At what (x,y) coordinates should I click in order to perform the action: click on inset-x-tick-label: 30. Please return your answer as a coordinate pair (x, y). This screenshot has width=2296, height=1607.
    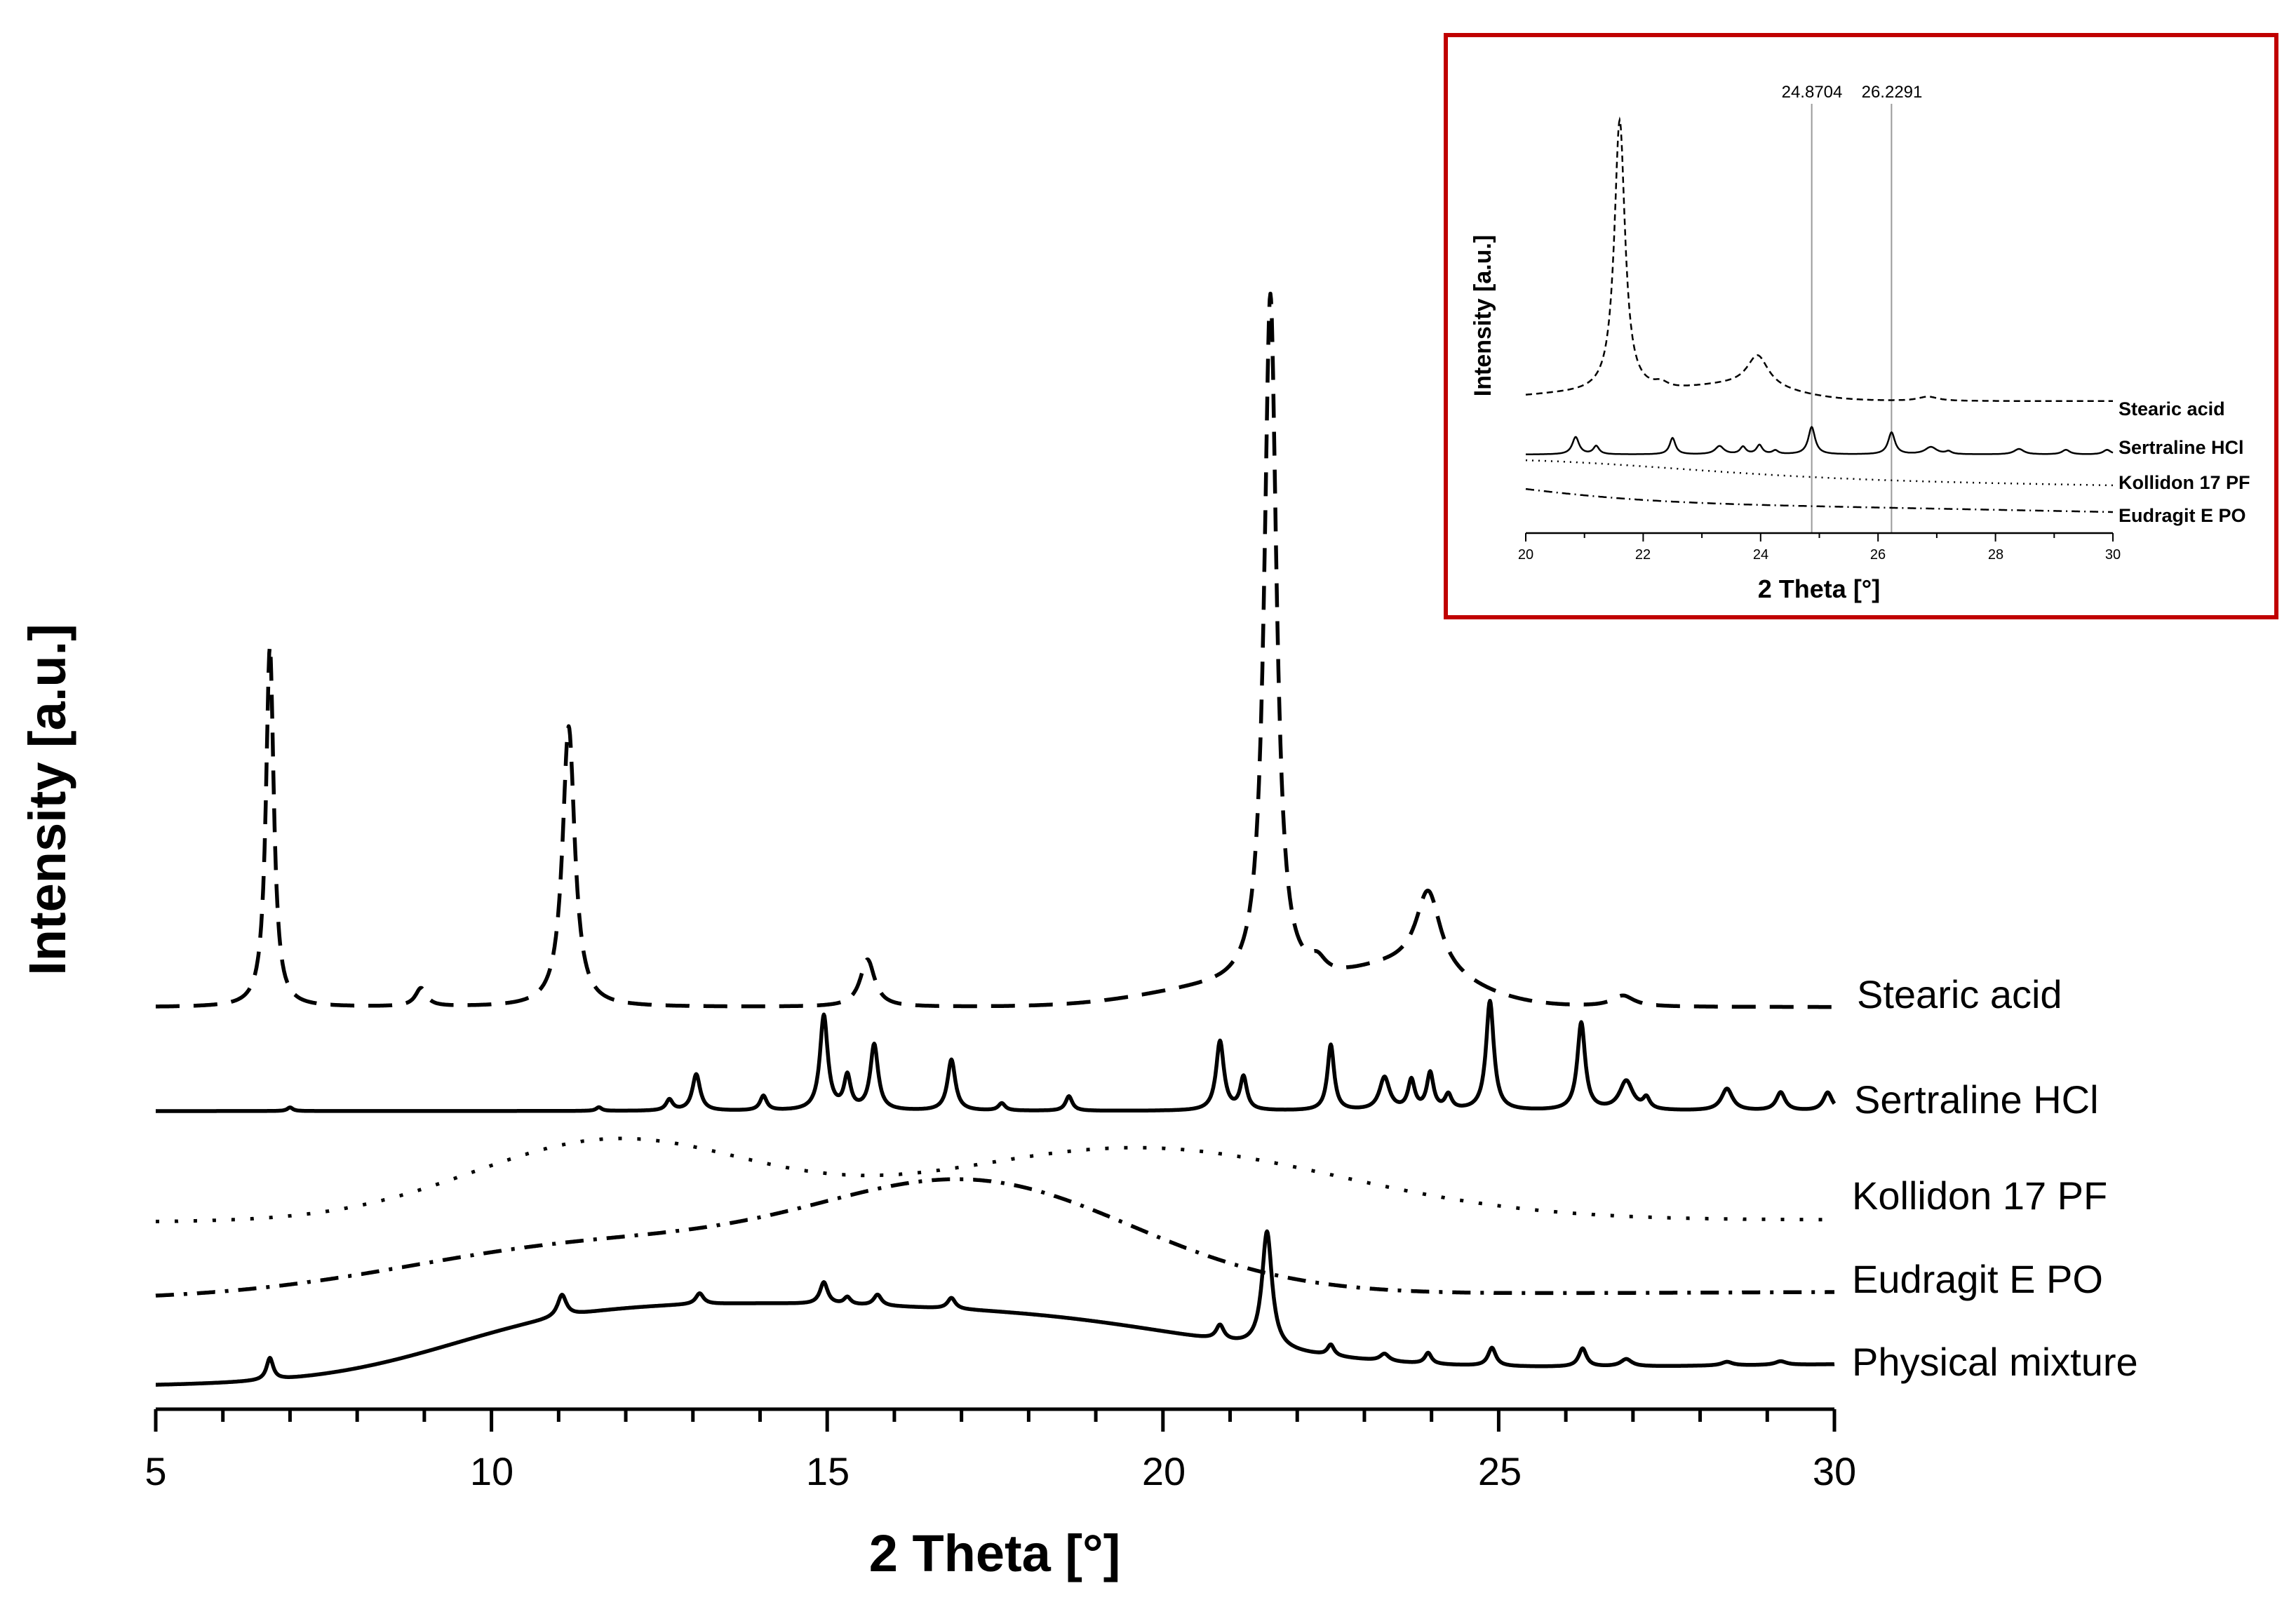
    Looking at the image, I should click on (2113, 555).